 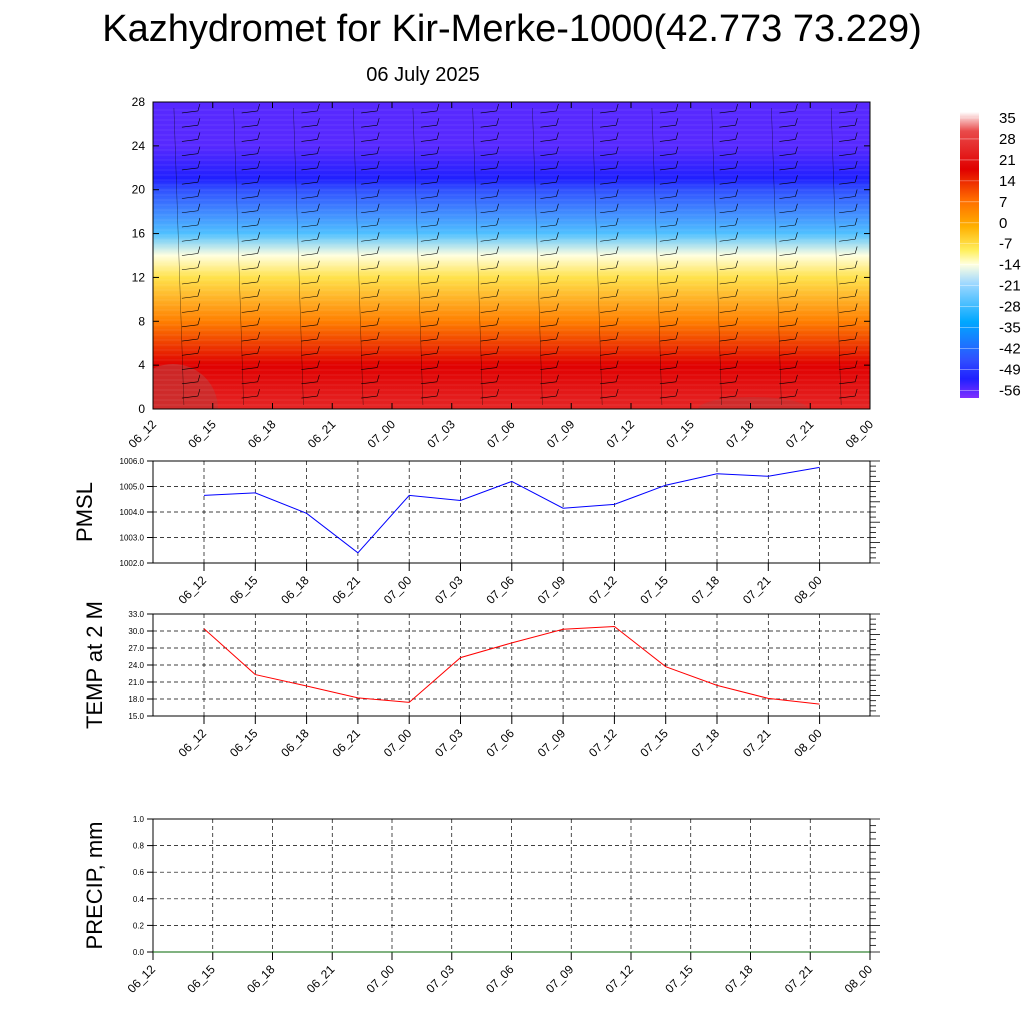 I want to click on y-tick-label: 0.2, so click(x=139, y=925).